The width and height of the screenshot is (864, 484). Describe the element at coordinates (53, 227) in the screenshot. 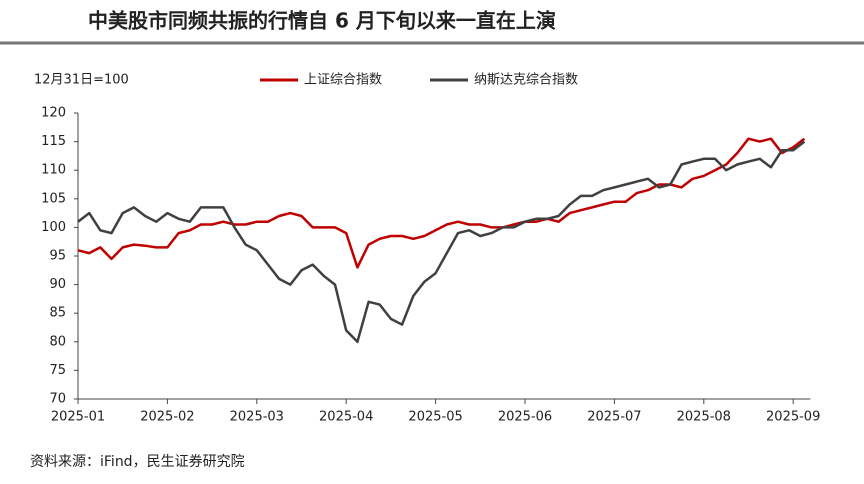

I see `y-tick-label: 100` at that location.